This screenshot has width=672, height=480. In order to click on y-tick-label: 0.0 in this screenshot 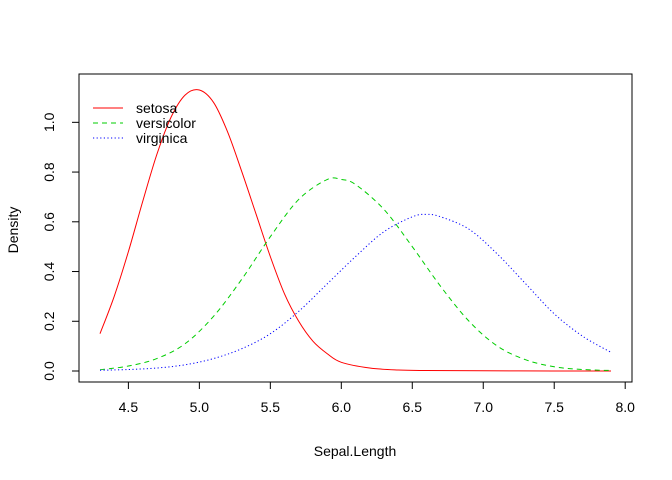, I will do `click(49, 371)`.